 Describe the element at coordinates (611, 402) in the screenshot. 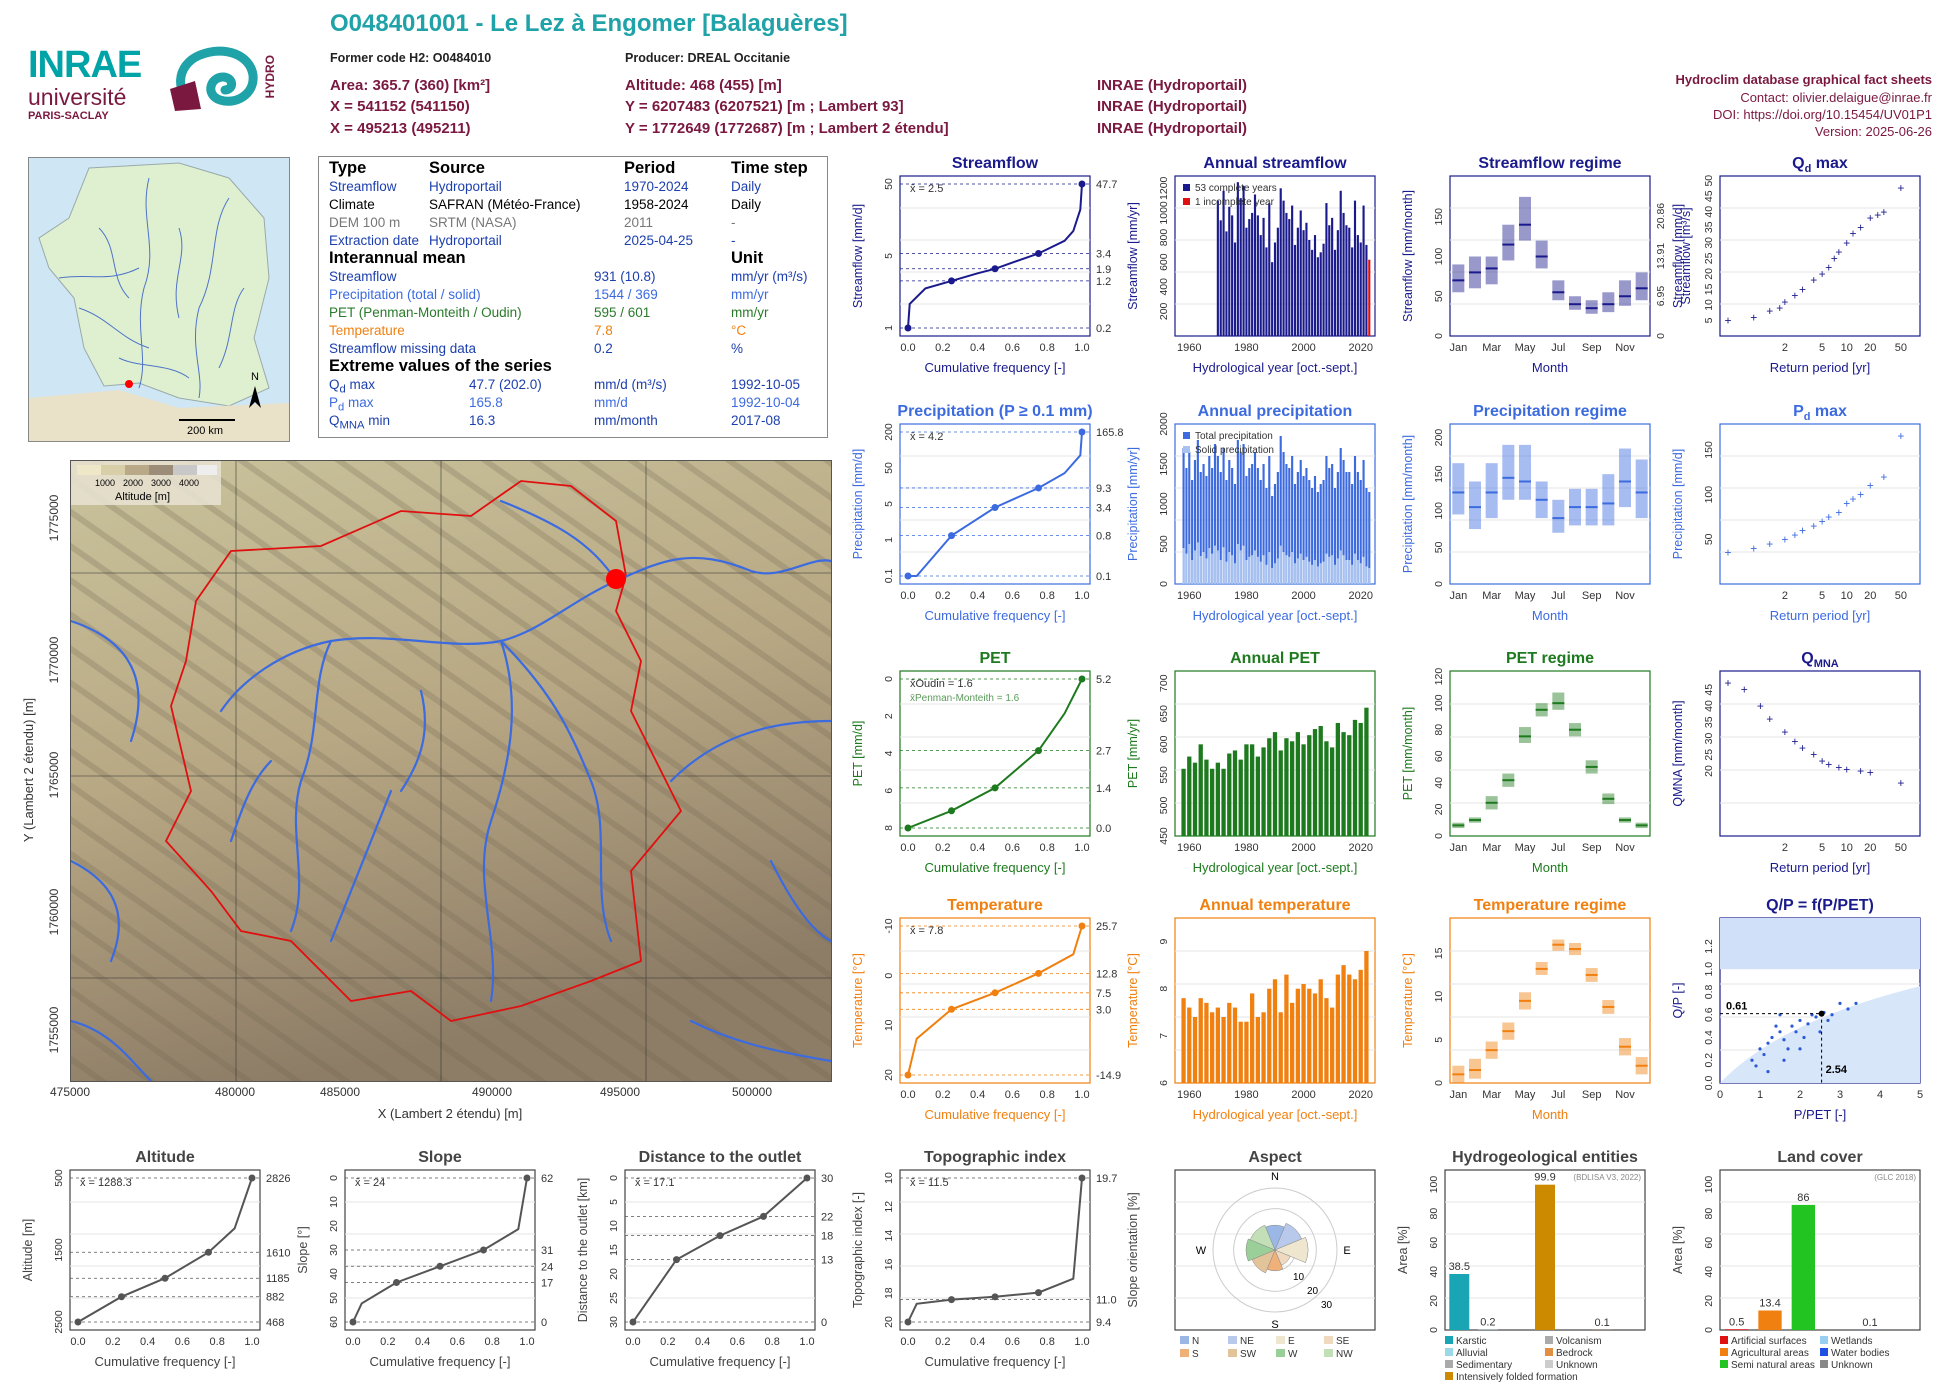

I see `ext-unit: mm/d` at that location.